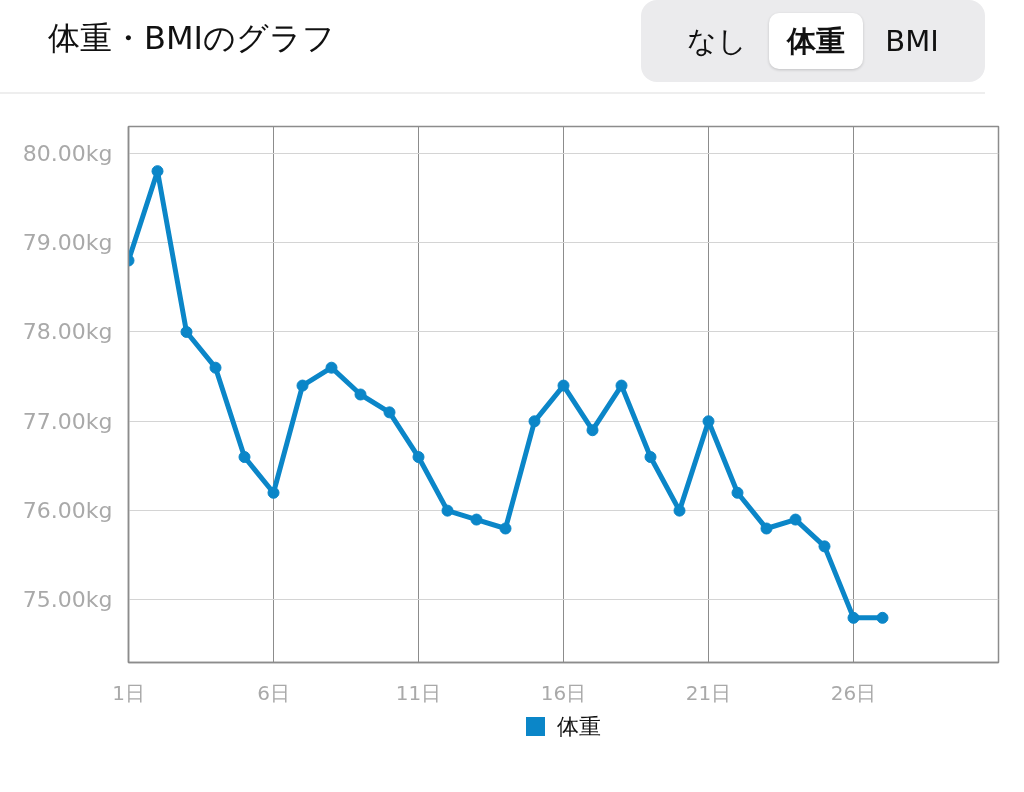  Describe the element at coordinates (67, 511) in the screenshot. I see `y-tick-label: 76.00kg` at that location.